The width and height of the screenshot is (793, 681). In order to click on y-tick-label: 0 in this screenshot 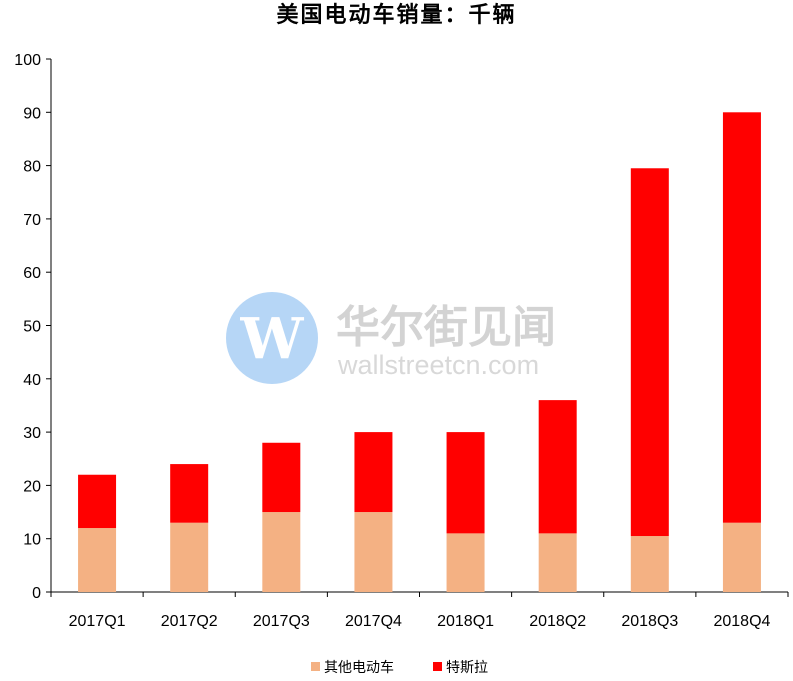, I will do `click(36, 593)`.